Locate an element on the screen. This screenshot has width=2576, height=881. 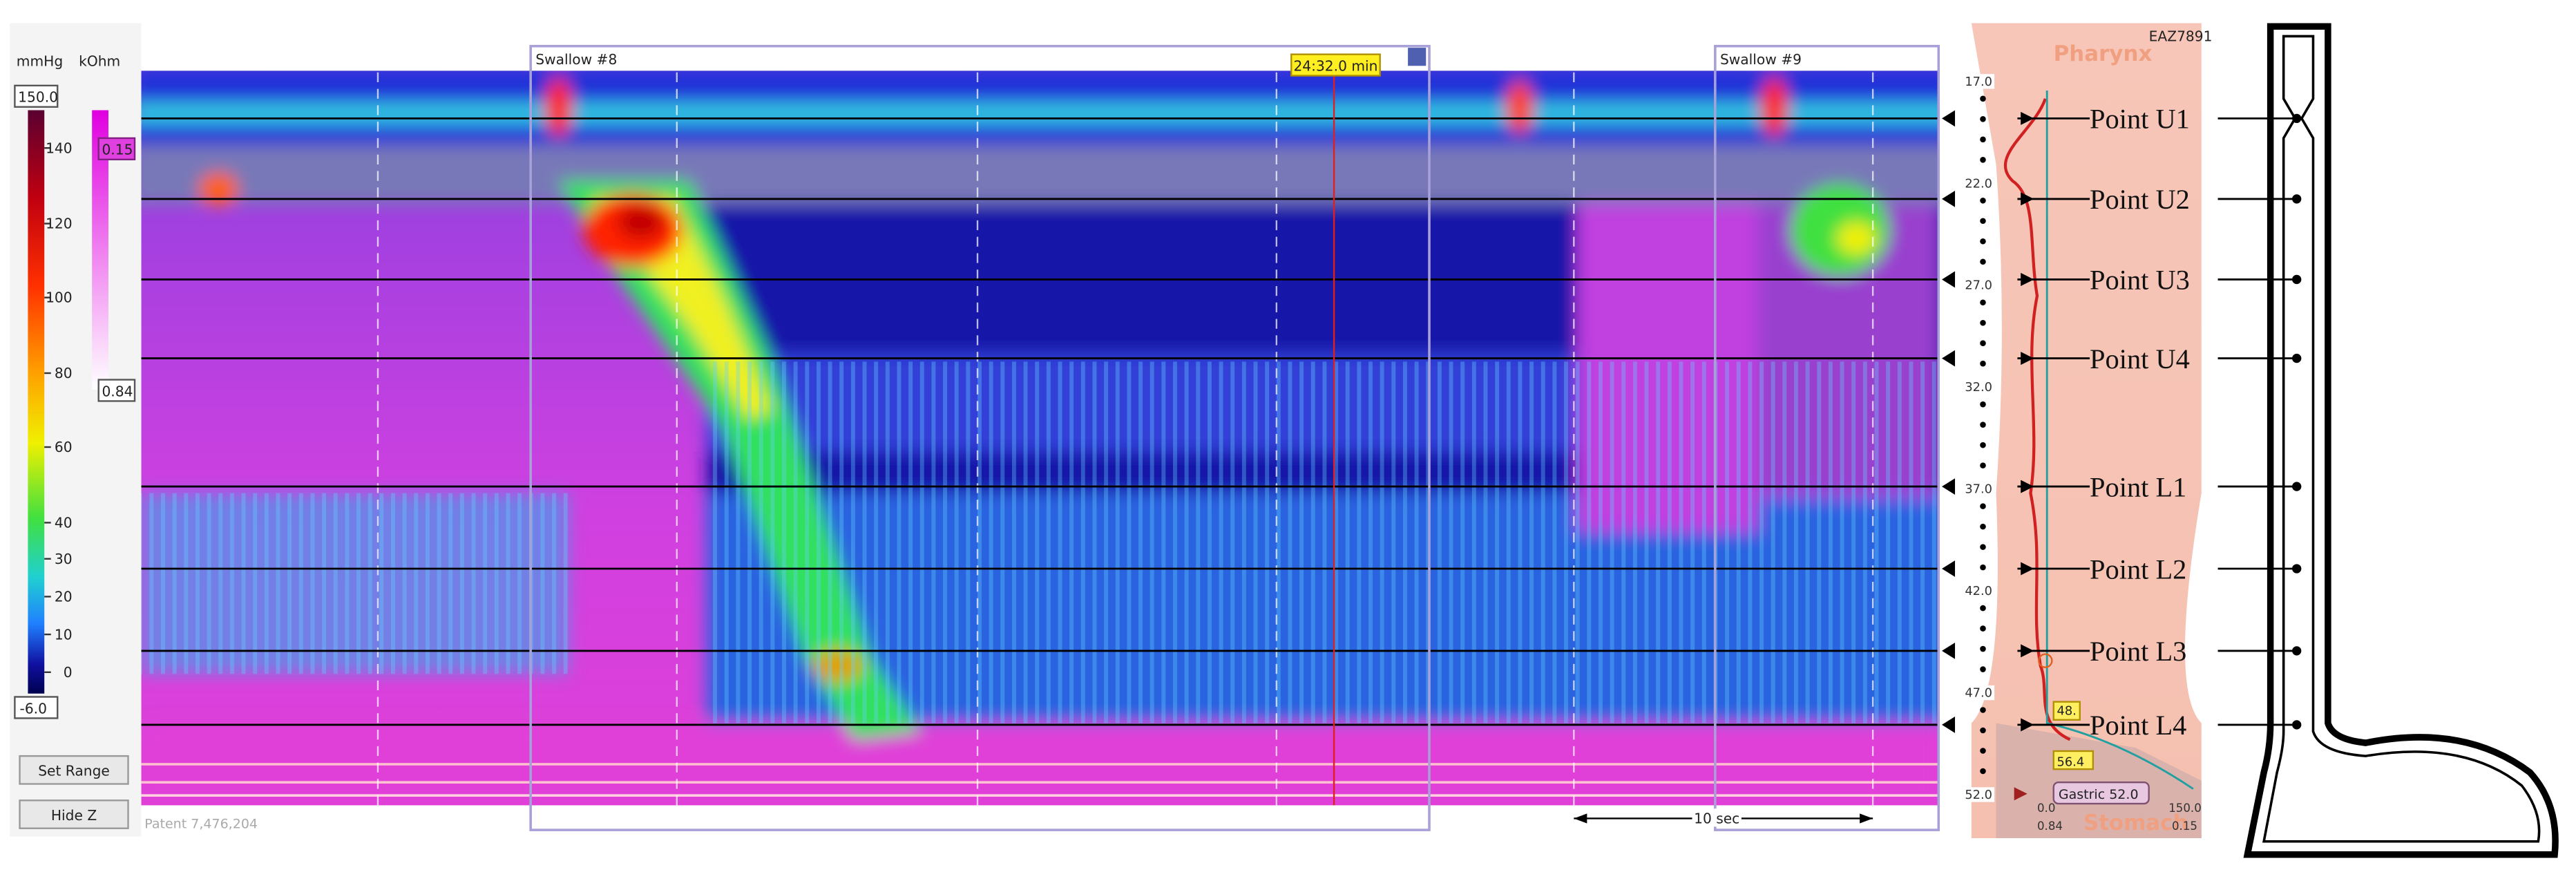
impedance-max: 0.15 is located at coordinates (118, 150).